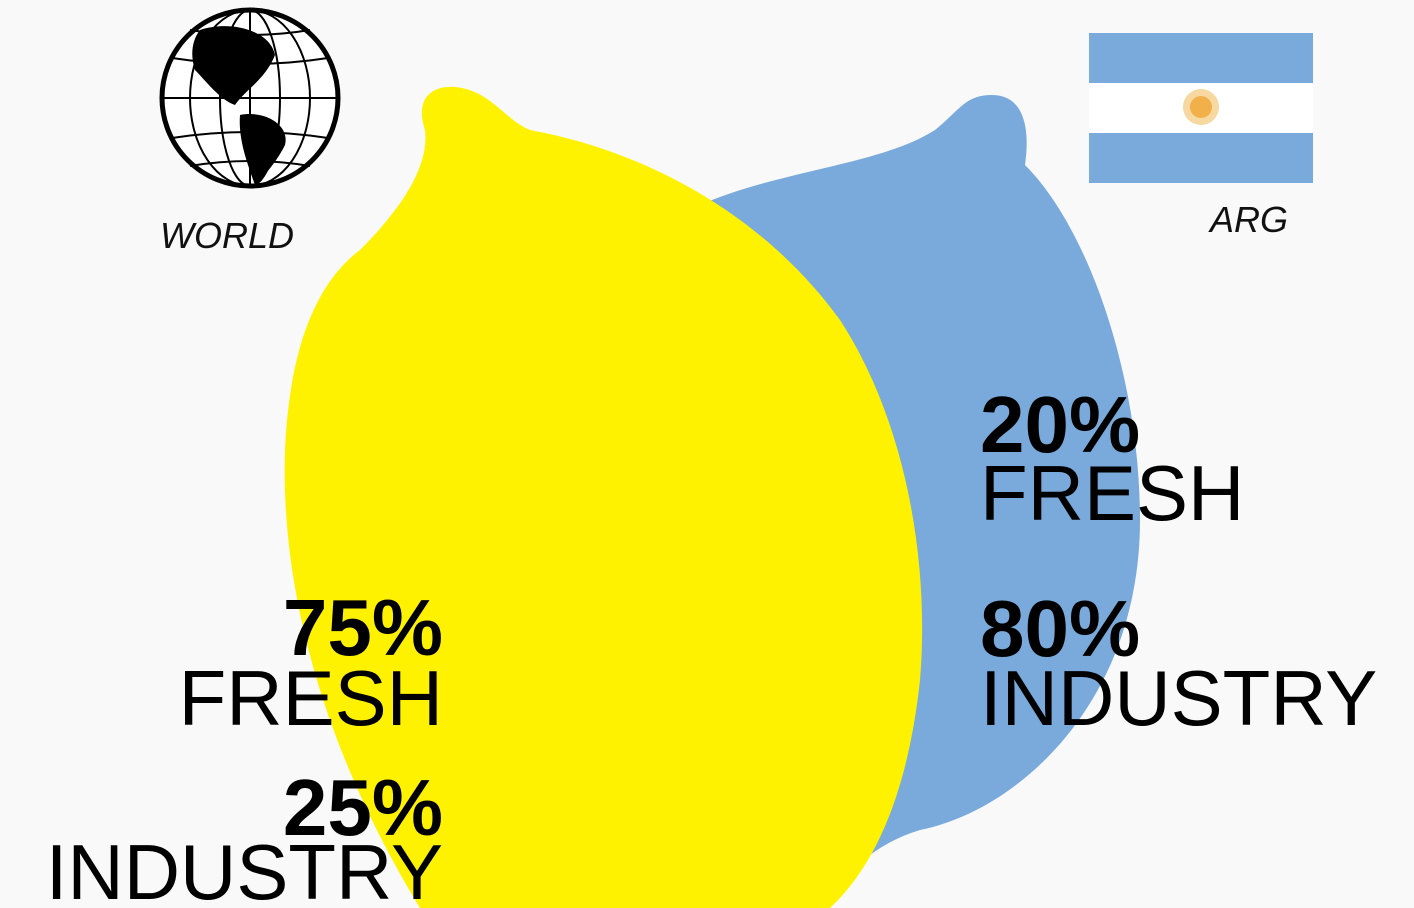  I want to click on globe-icon, so click(250, 98).